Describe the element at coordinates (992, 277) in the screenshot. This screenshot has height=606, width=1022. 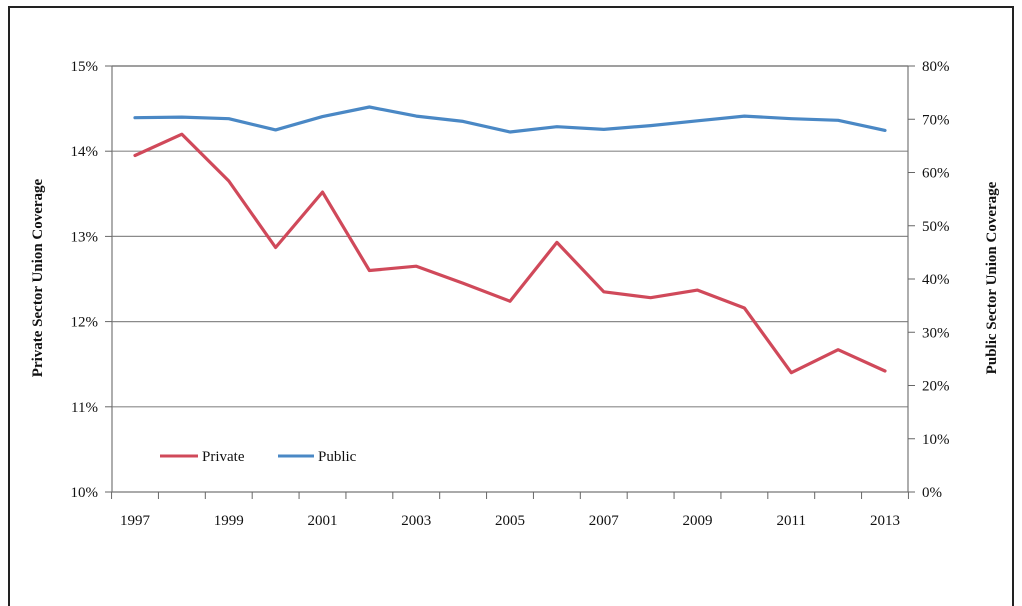
I see `right-y-axis-title: Public Sector Union Coverage` at that location.